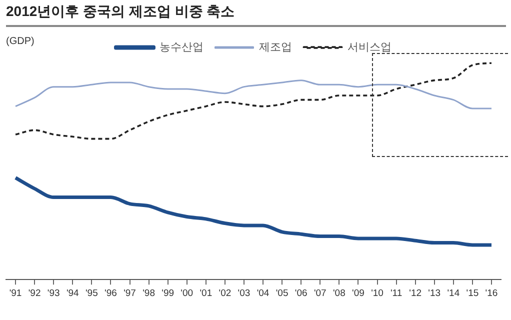 This screenshot has width=511, height=320. What do you see at coordinates (256, 15) in the screenshot?
I see `chart-title: 2012년이후 중국의 제조업 비중 축소` at bounding box center [256, 15].